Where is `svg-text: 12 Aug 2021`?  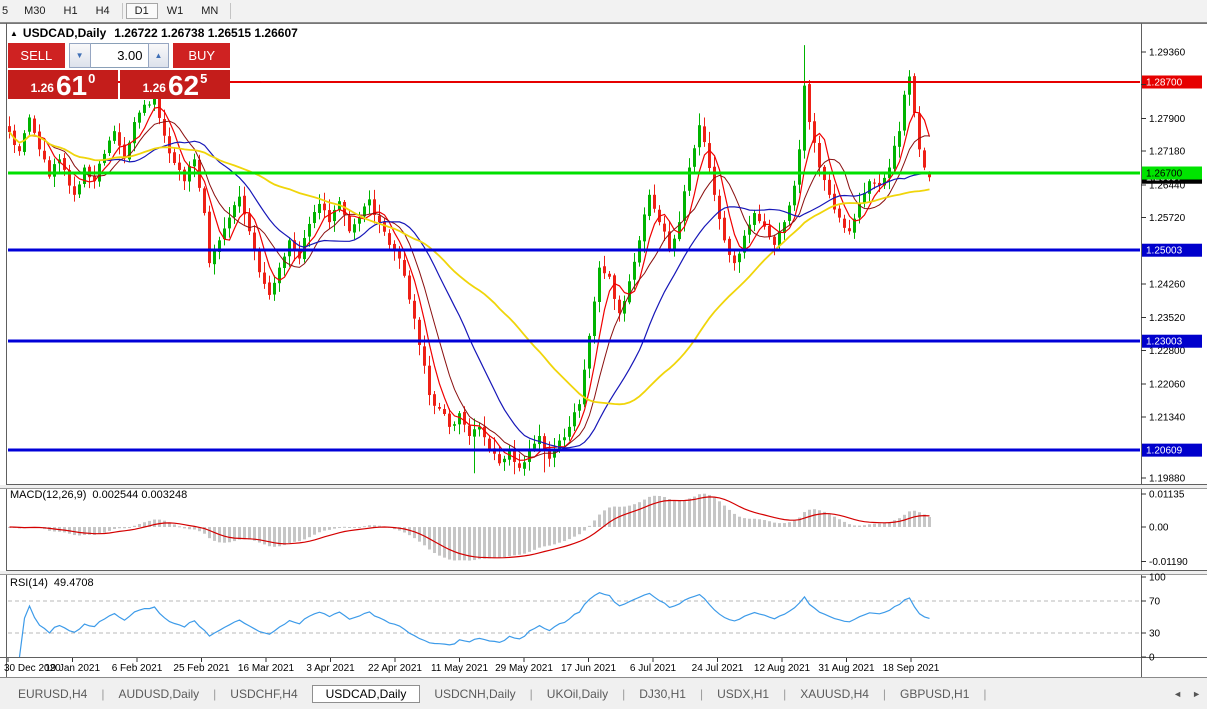 svg-text: 12 Aug 2021 is located at coordinates (782, 668).